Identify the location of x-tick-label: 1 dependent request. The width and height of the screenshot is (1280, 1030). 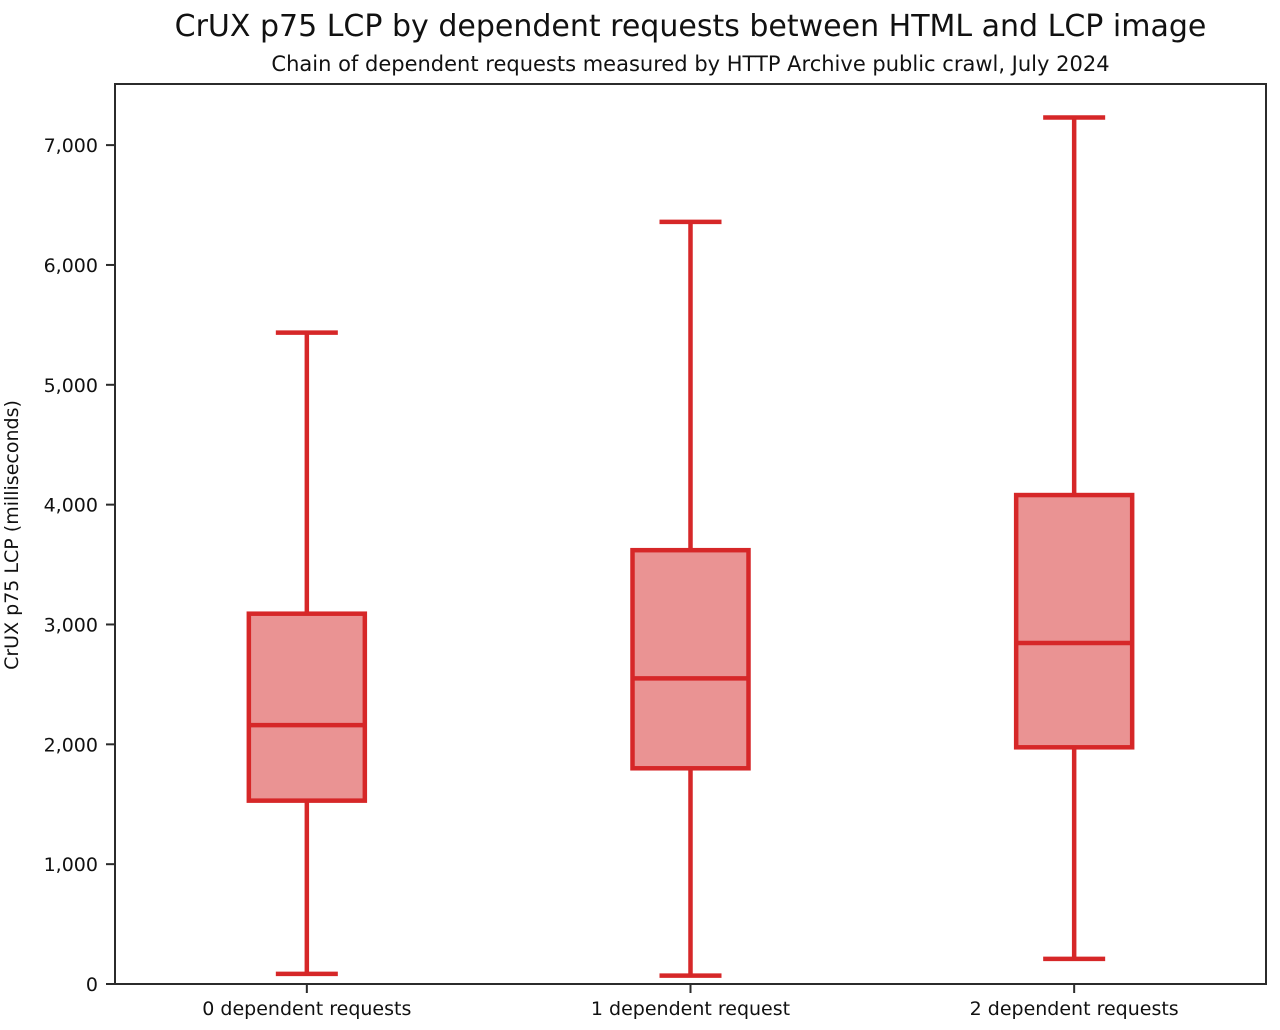
(690, 1009).